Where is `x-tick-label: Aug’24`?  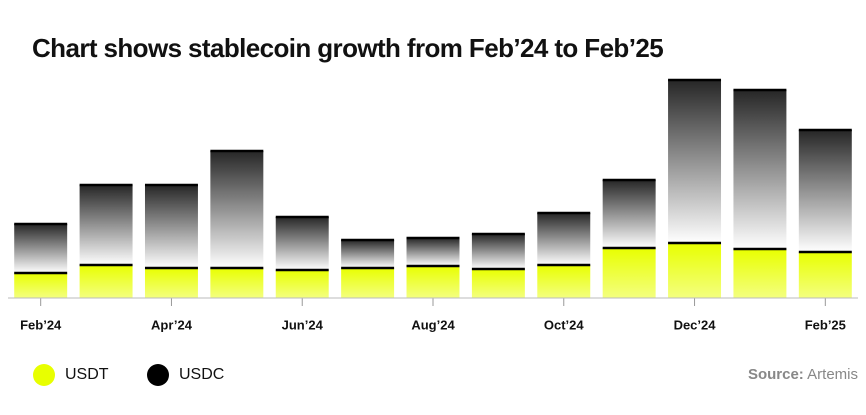
x-tick-label: Aug’24 is located at coordinates (433, 324).